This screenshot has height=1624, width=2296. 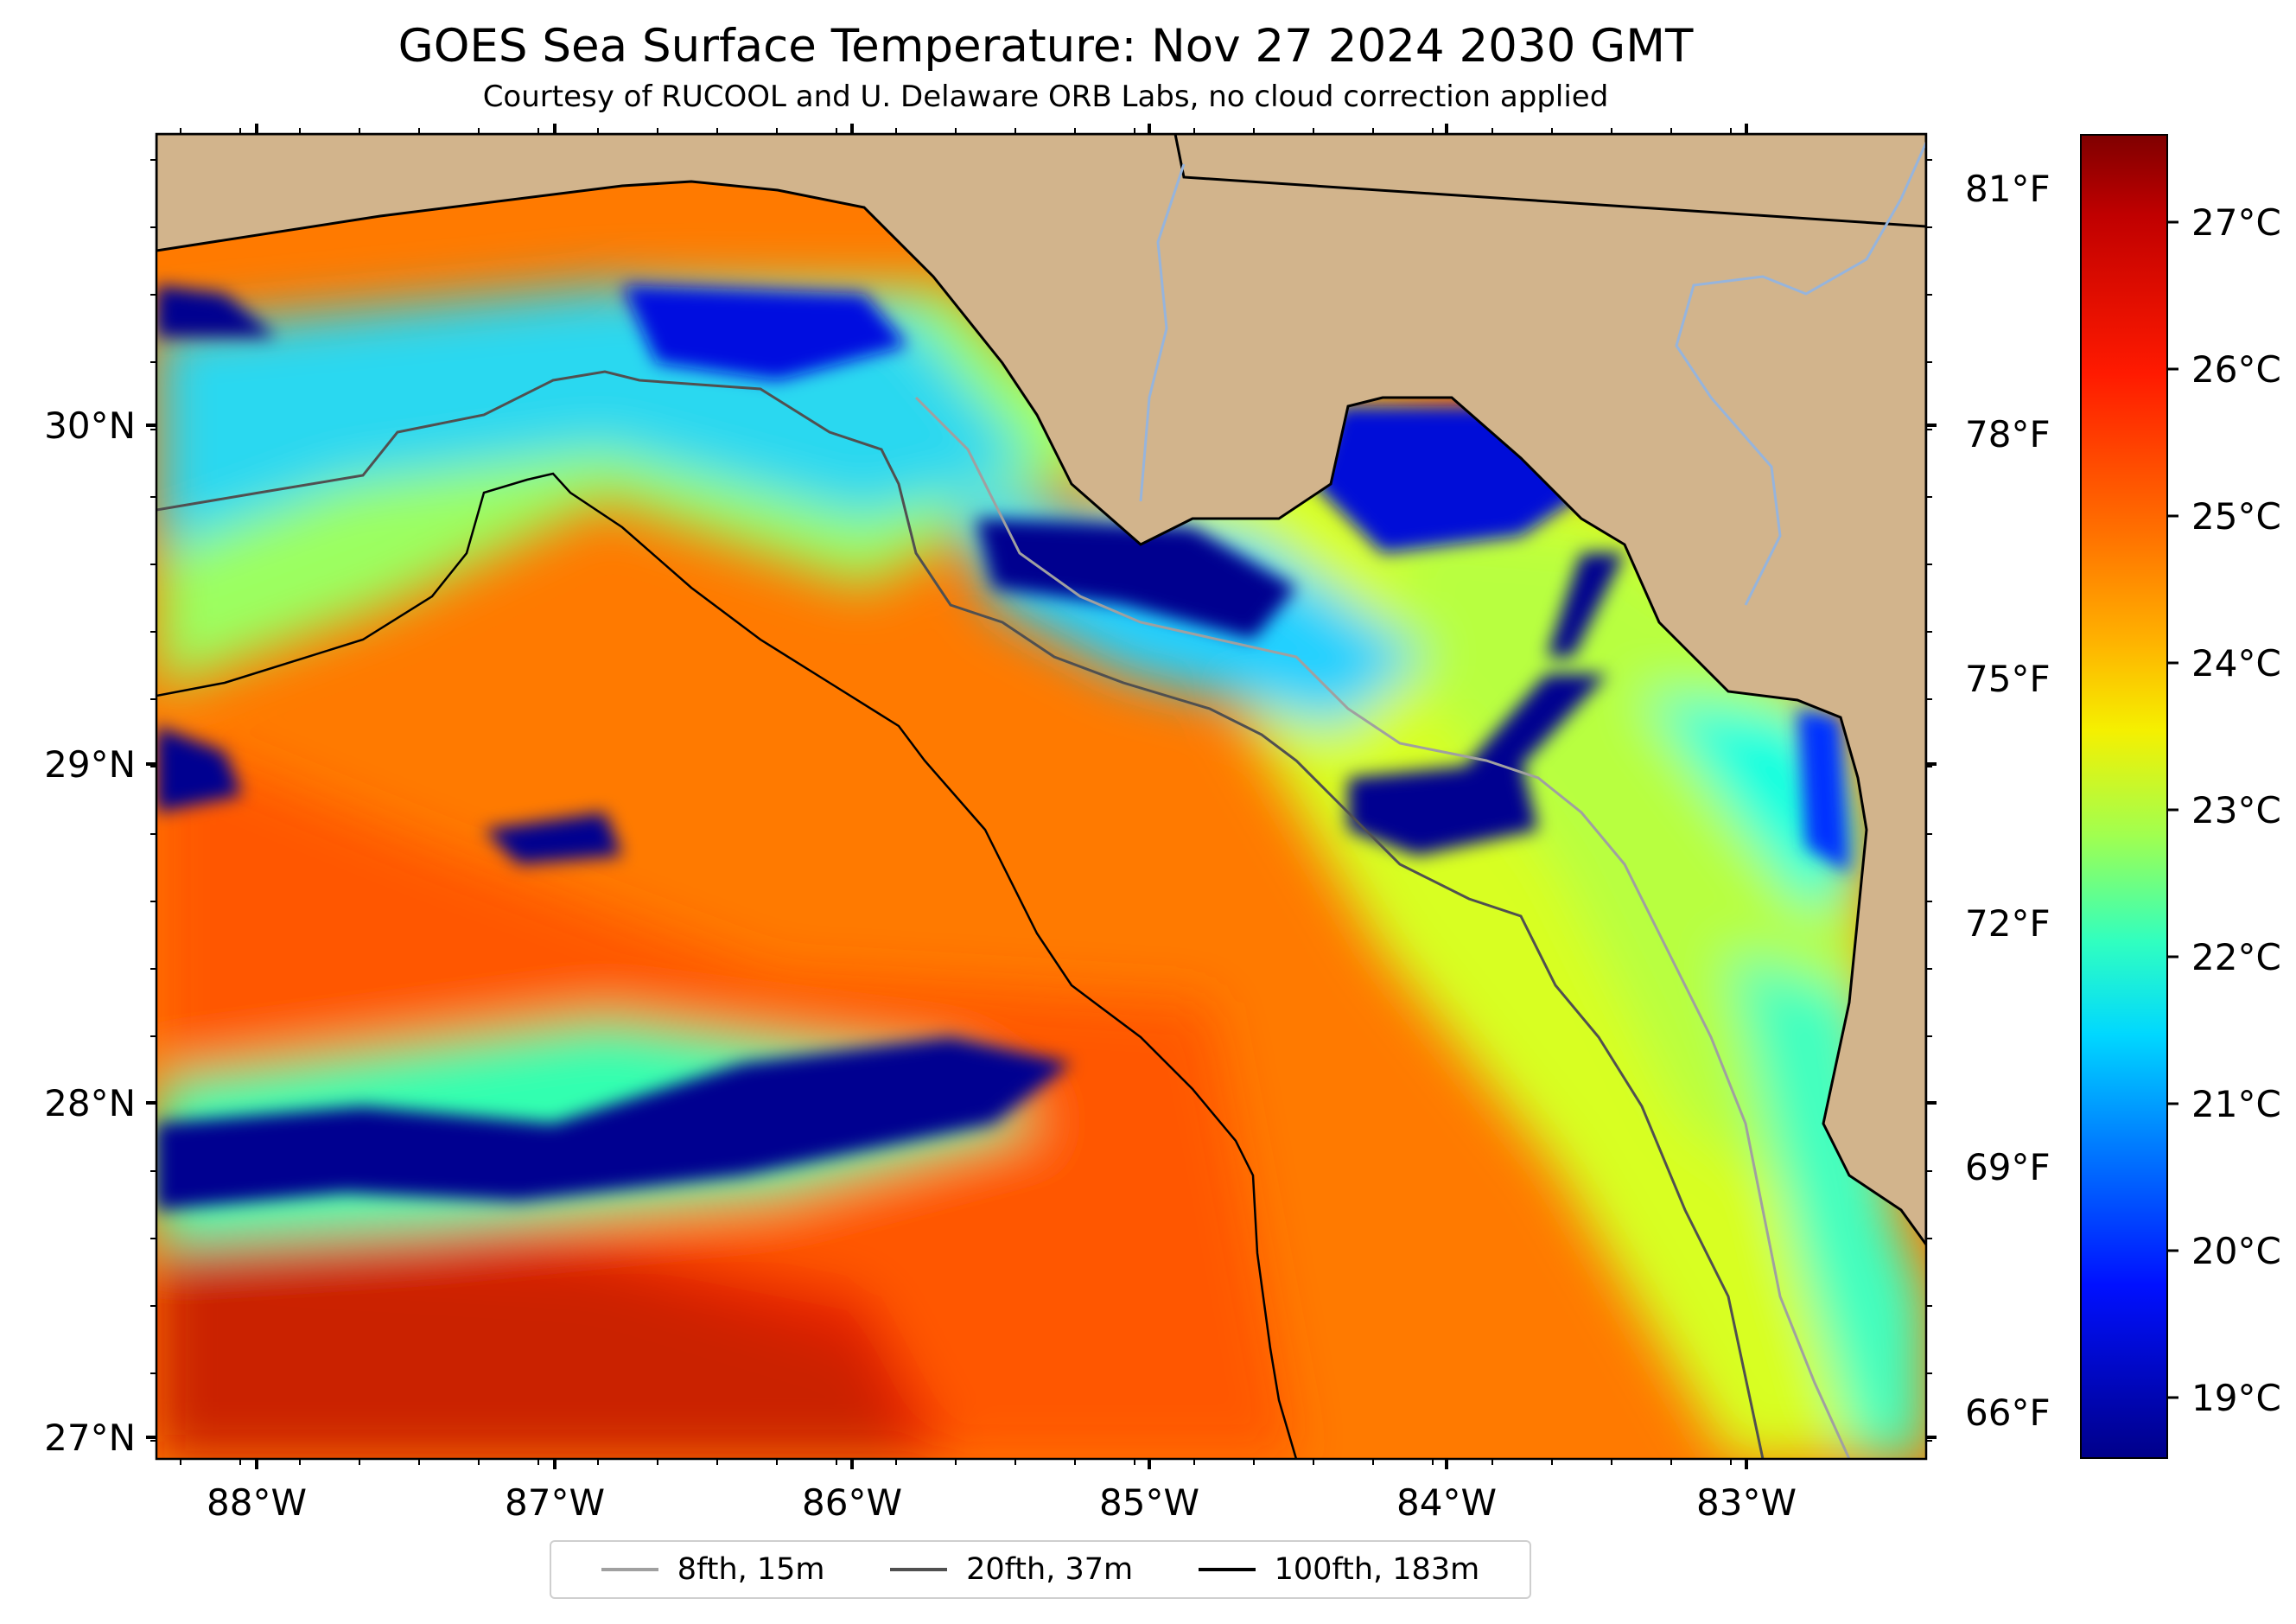 I want to click on lon-label: 83°W, so click(x=1746, y=1503).